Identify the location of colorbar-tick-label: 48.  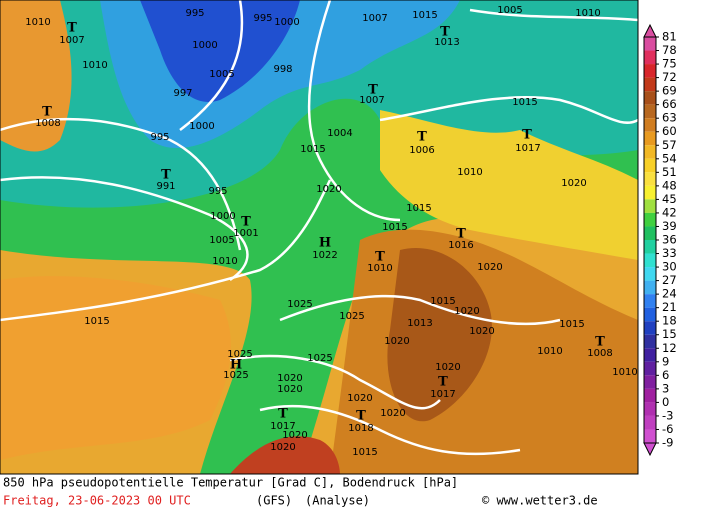
(669, 185).